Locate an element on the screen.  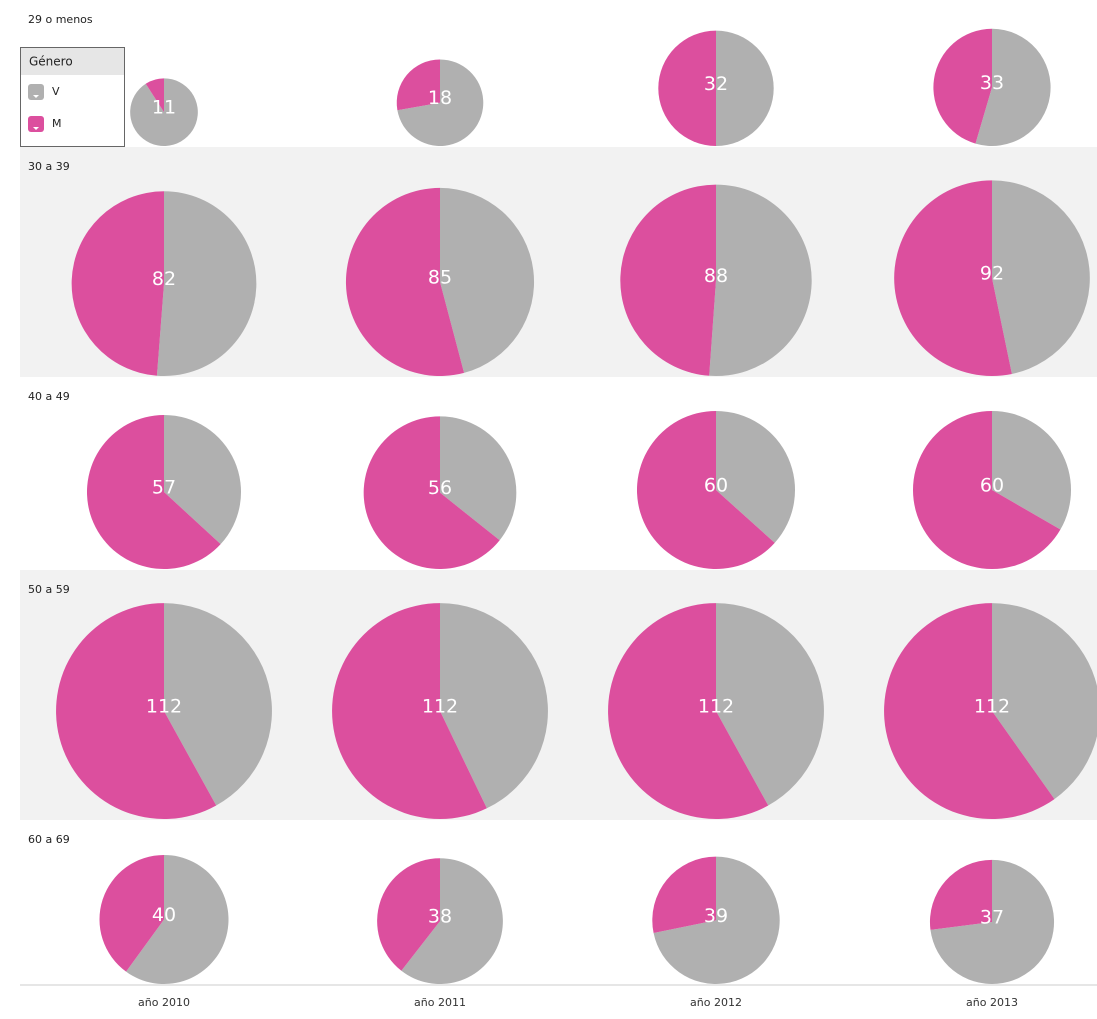
total-label: 85 is located at coordinates (440, 277).